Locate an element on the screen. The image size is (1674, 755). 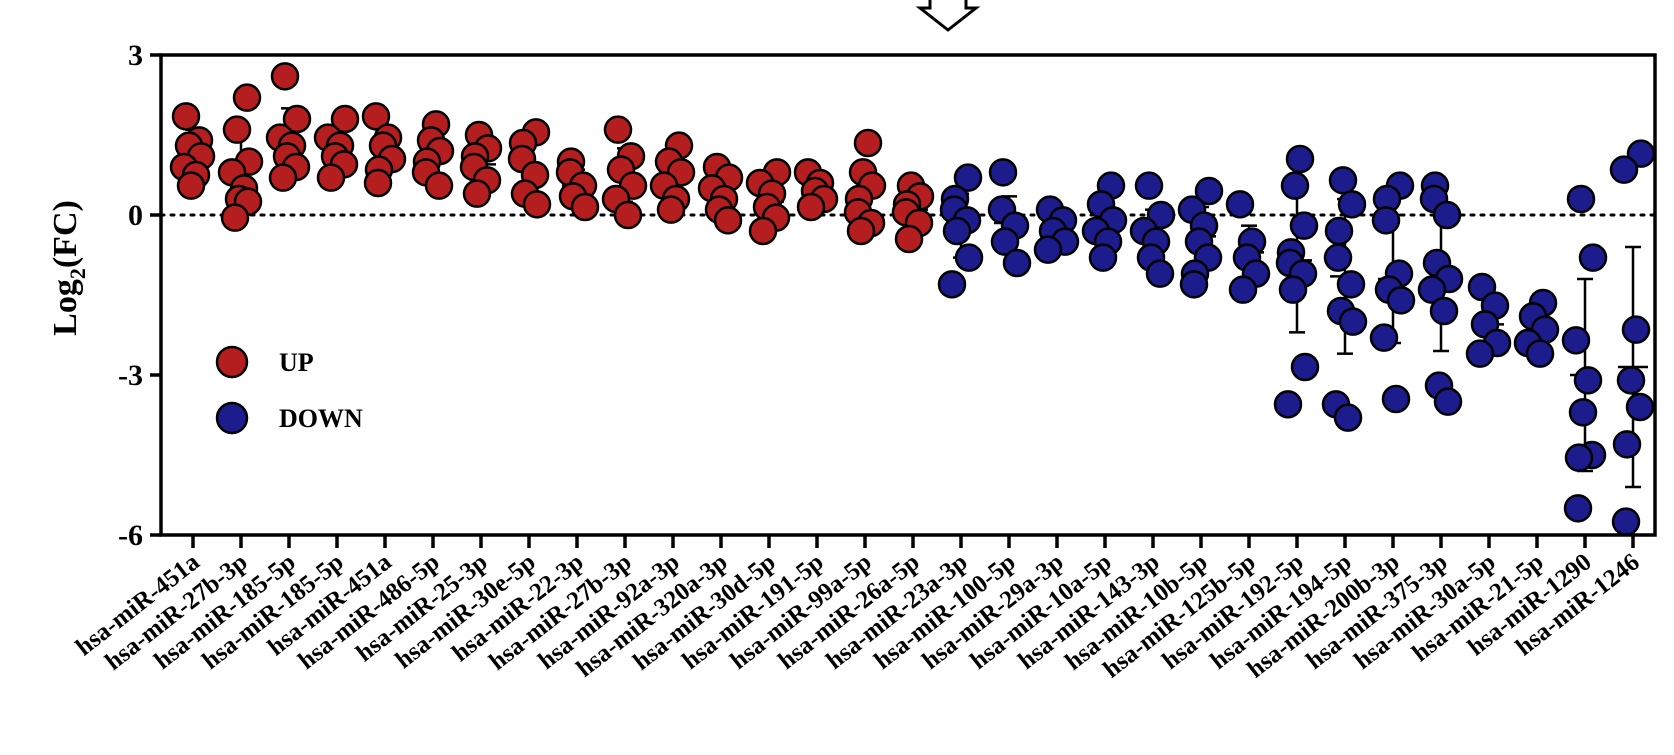
y-axis-label: Log2(FC) is located at coordinates (68, 268).